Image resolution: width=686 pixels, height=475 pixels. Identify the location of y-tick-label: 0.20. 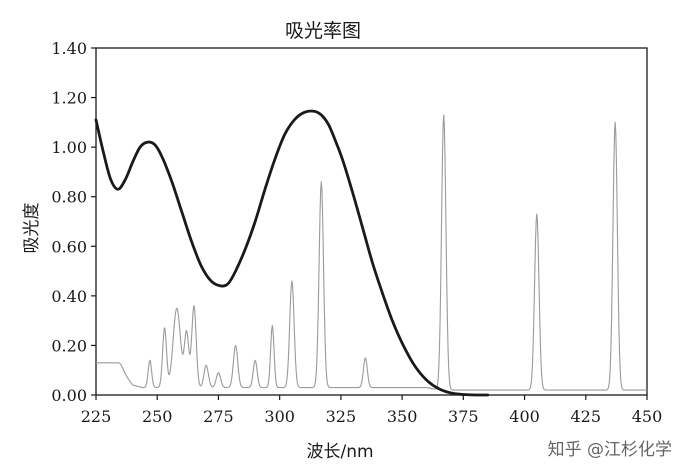
(69, 345).